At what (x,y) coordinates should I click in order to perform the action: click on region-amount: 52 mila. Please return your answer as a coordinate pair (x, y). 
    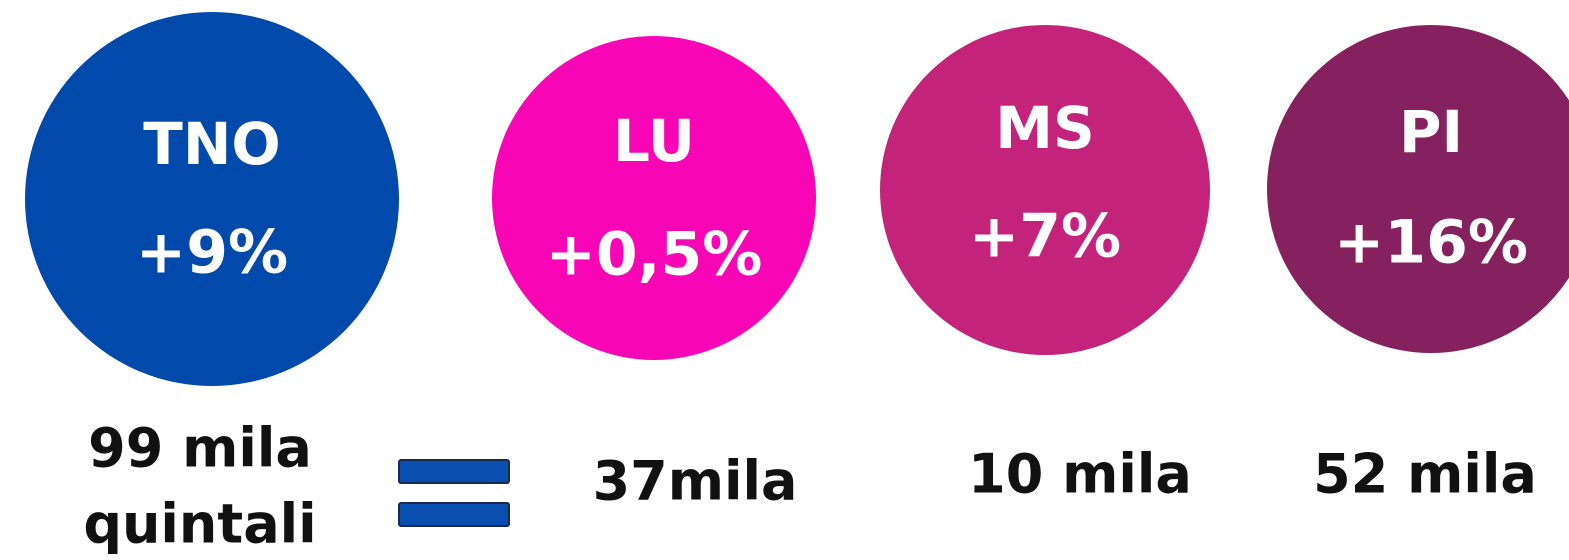
    Looking at the image, I should click on (1425, 474).